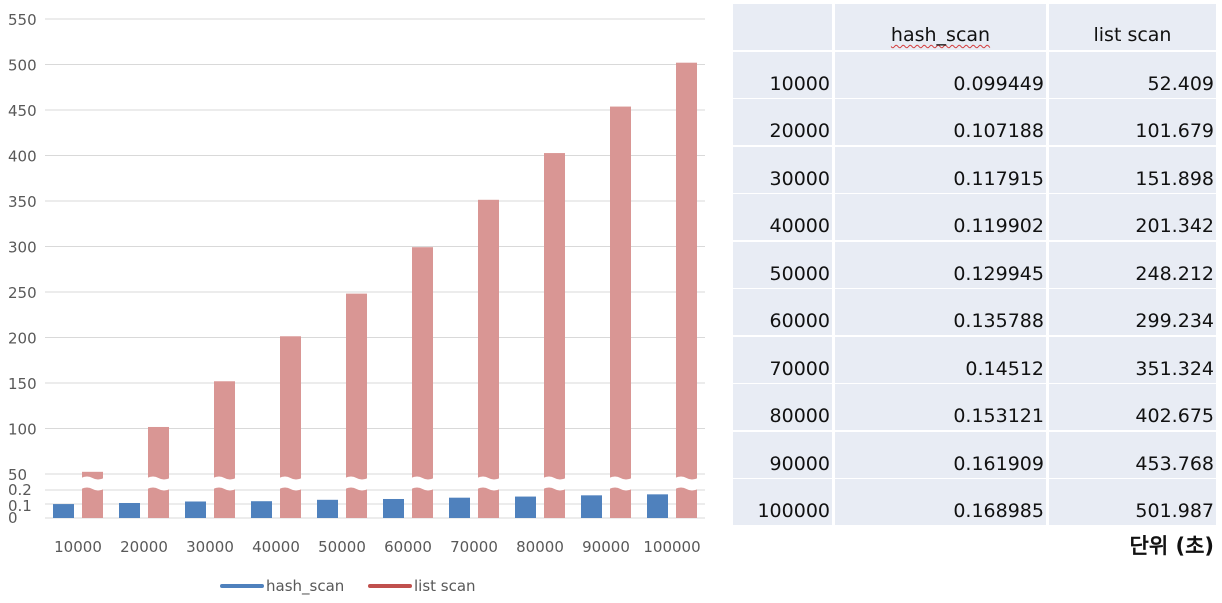  I want to click on table-cell: 52.409, so click(1132, 74).